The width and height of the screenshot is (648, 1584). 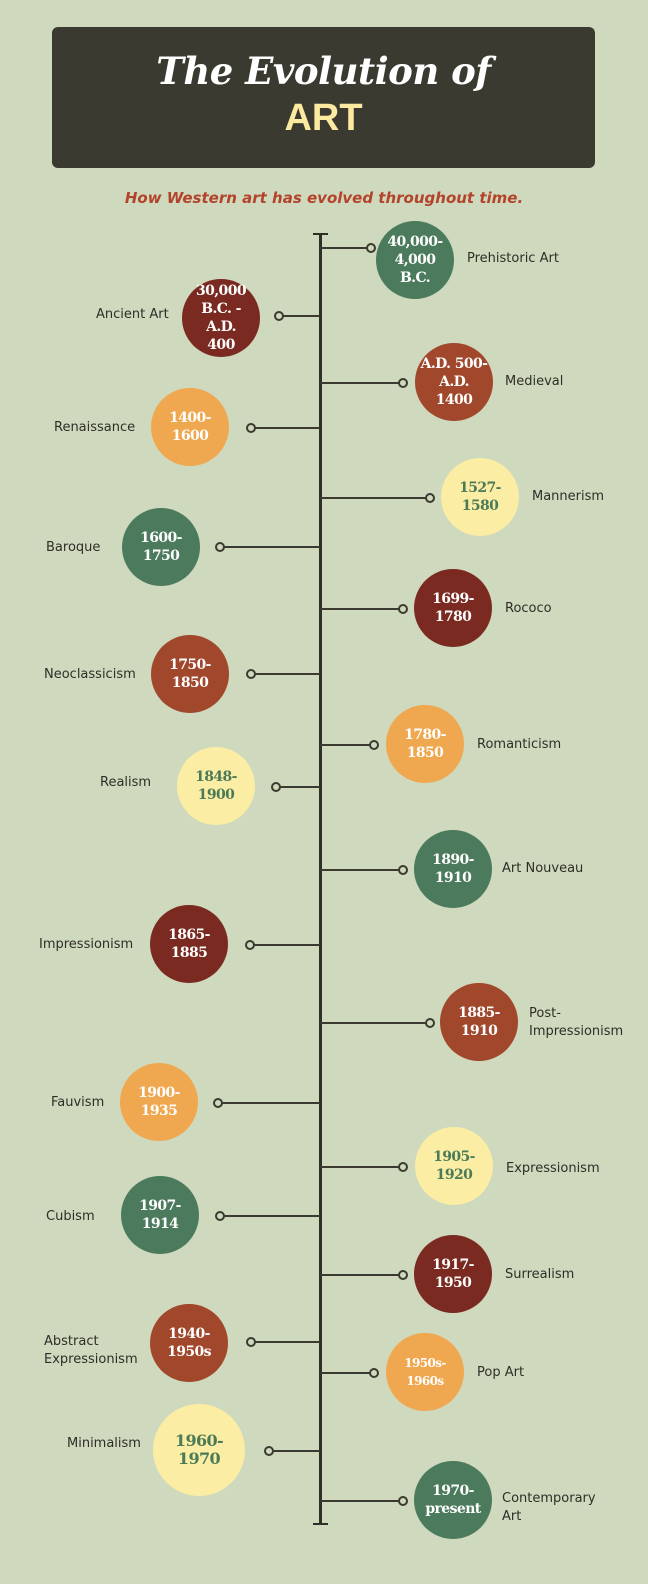 What do you see at coordinates (189, 1343) in the screenshot?
I see `period-dates-circle-abstract-expressionism: 1940-1950s` at bounding box center [189, 1343].